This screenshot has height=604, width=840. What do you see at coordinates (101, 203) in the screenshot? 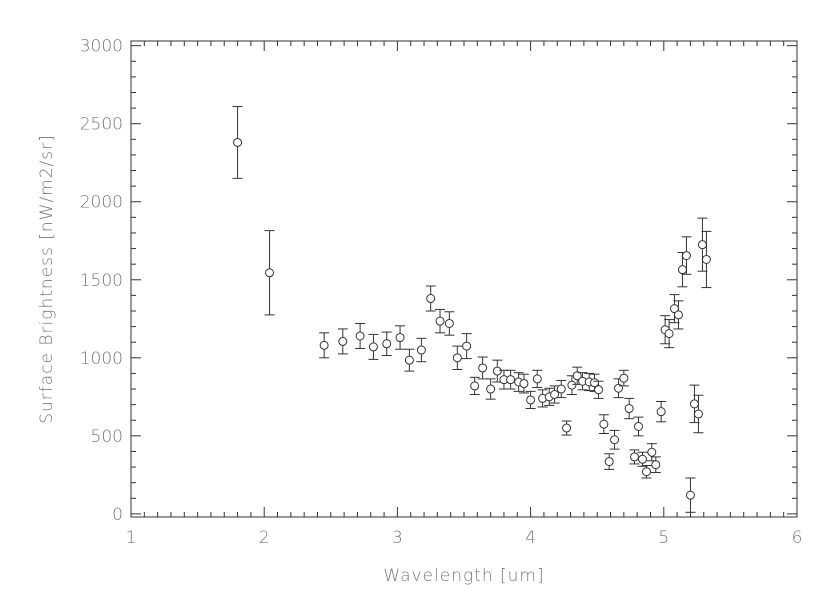
I see `y-tick-label: 2000` at bounding box center [101, 203].